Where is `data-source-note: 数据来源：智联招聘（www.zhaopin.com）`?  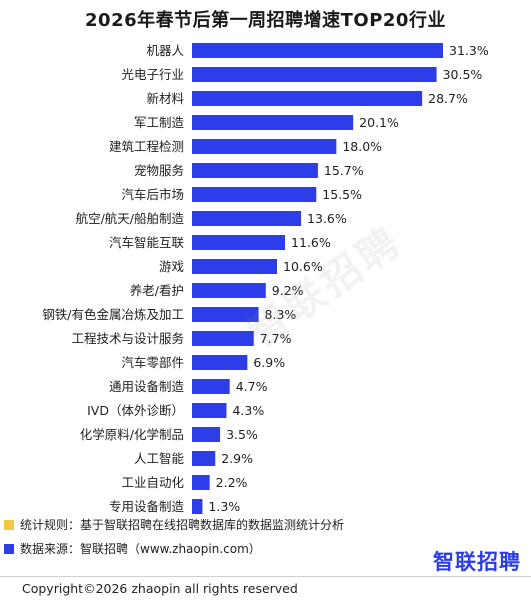
data-source-note: 数据来源：智联招聘（www.zhaopin.com） is located at coordinates (132, 548).